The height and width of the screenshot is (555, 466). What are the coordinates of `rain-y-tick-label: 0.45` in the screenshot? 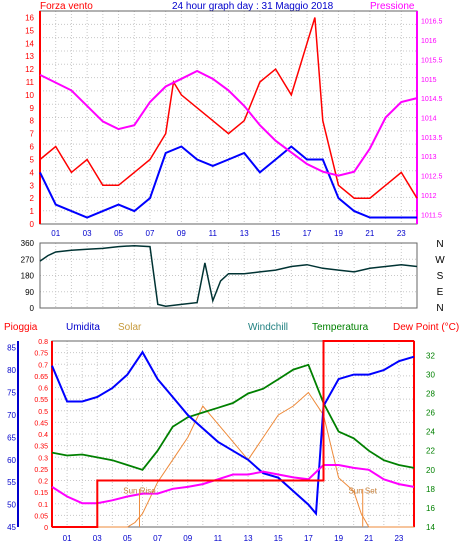 It's located at (41, 423).